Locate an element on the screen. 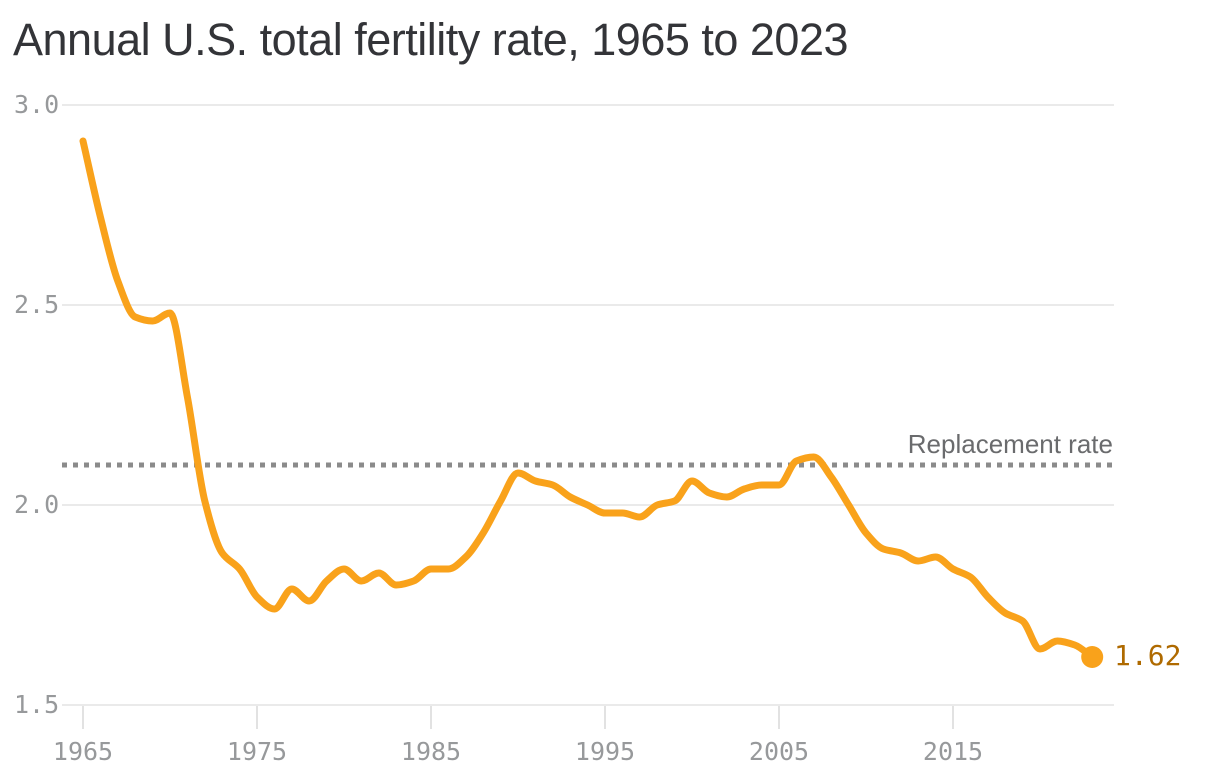 This screenshot has height=774, width=1220. x-axis-label: 2005 is located at coordinates (779, 751).